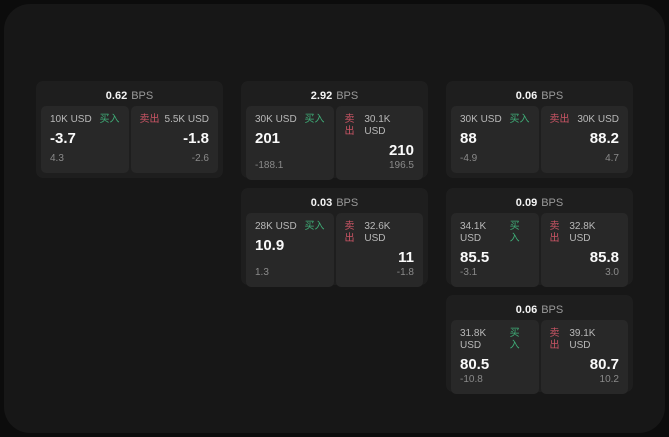  I want to click on buy-delta: -3.1, so click(469, 272).